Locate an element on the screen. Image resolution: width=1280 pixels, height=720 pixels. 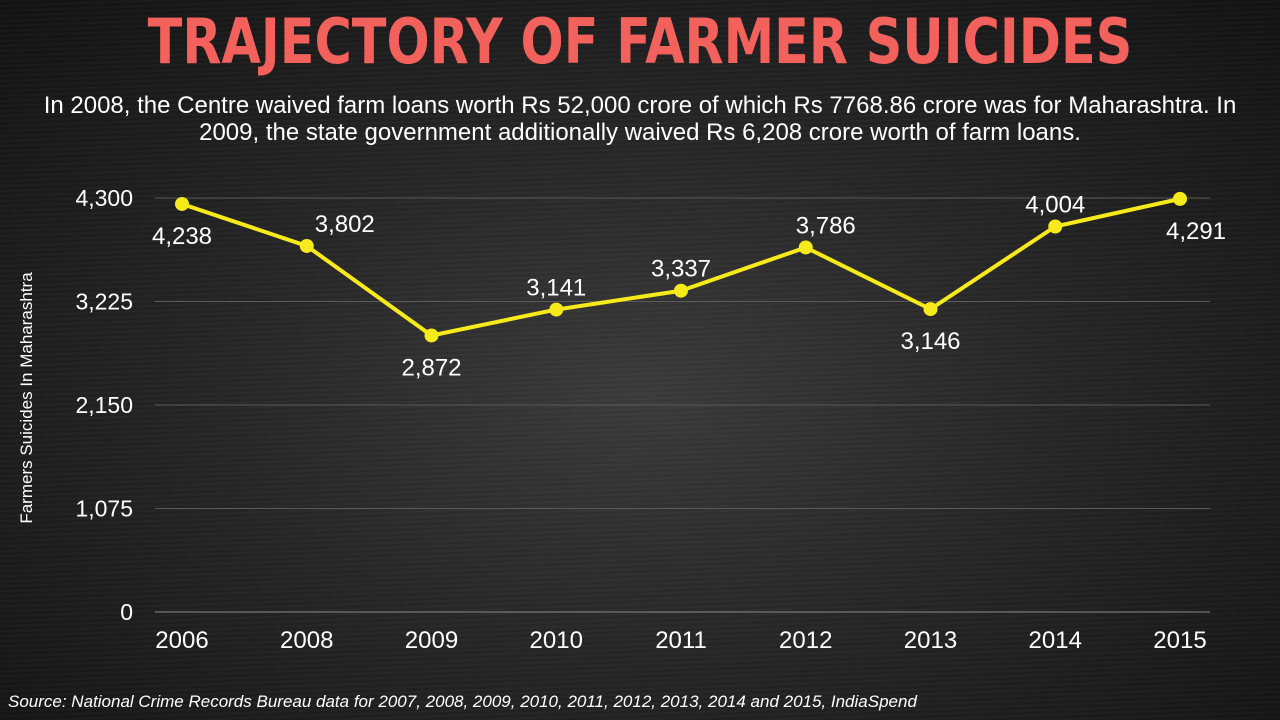
x-tick-label: 2013 is located at coordinates (930, 640).